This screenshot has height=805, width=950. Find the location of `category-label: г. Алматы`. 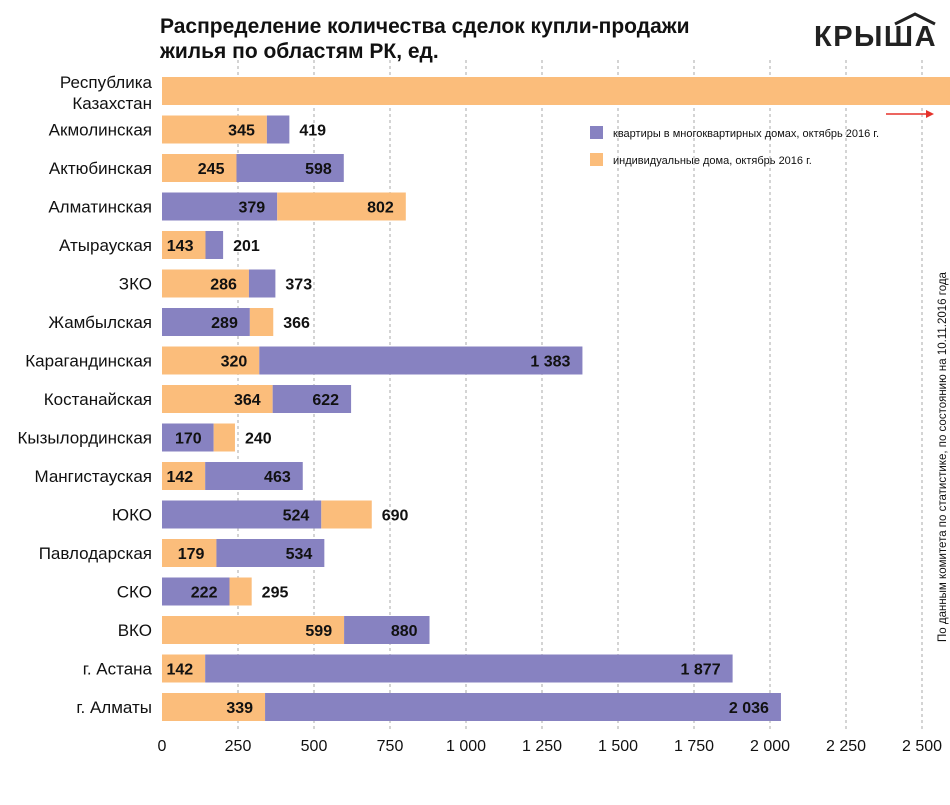

category-label: г. Алматы is located at coordinates (114, 707).